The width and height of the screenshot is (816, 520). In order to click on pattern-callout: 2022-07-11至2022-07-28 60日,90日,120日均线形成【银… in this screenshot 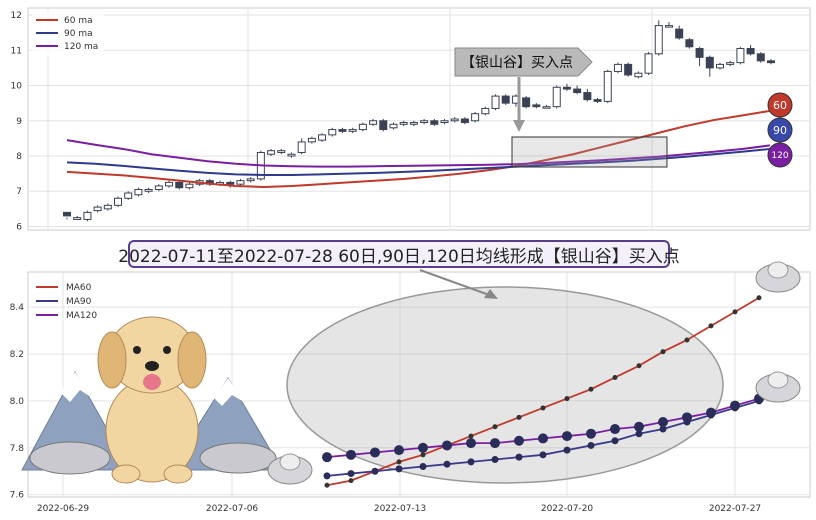, I will do `click(399, 254)`.